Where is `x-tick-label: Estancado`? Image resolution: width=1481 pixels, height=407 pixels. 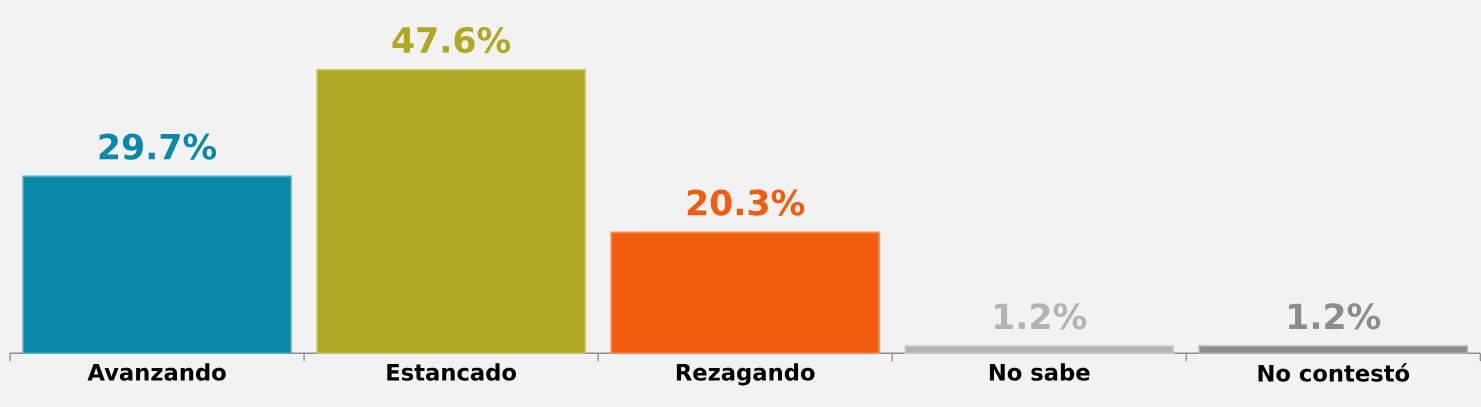 x-tick-label: Estancado is located at coordinates (452, 372).